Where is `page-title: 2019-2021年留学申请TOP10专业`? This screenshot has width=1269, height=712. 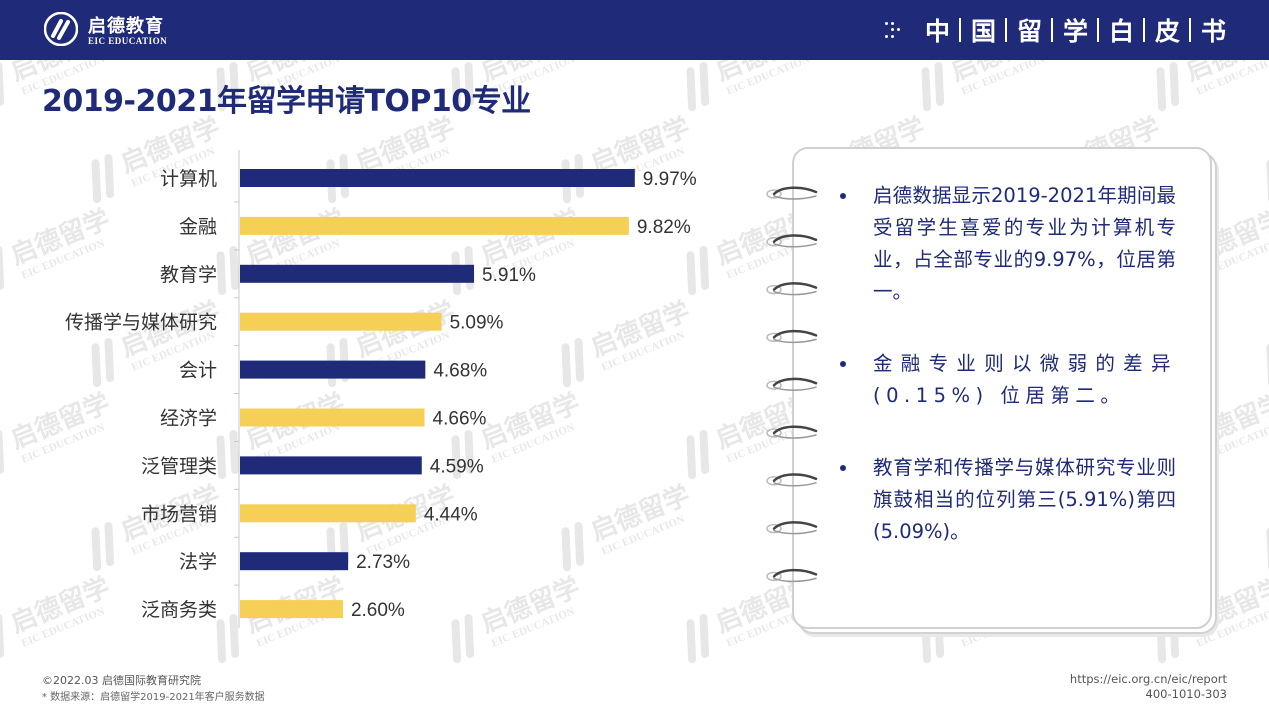
page-title: 2019-2021年留学申请TOP10专业 is located at coordinates (286, 101).